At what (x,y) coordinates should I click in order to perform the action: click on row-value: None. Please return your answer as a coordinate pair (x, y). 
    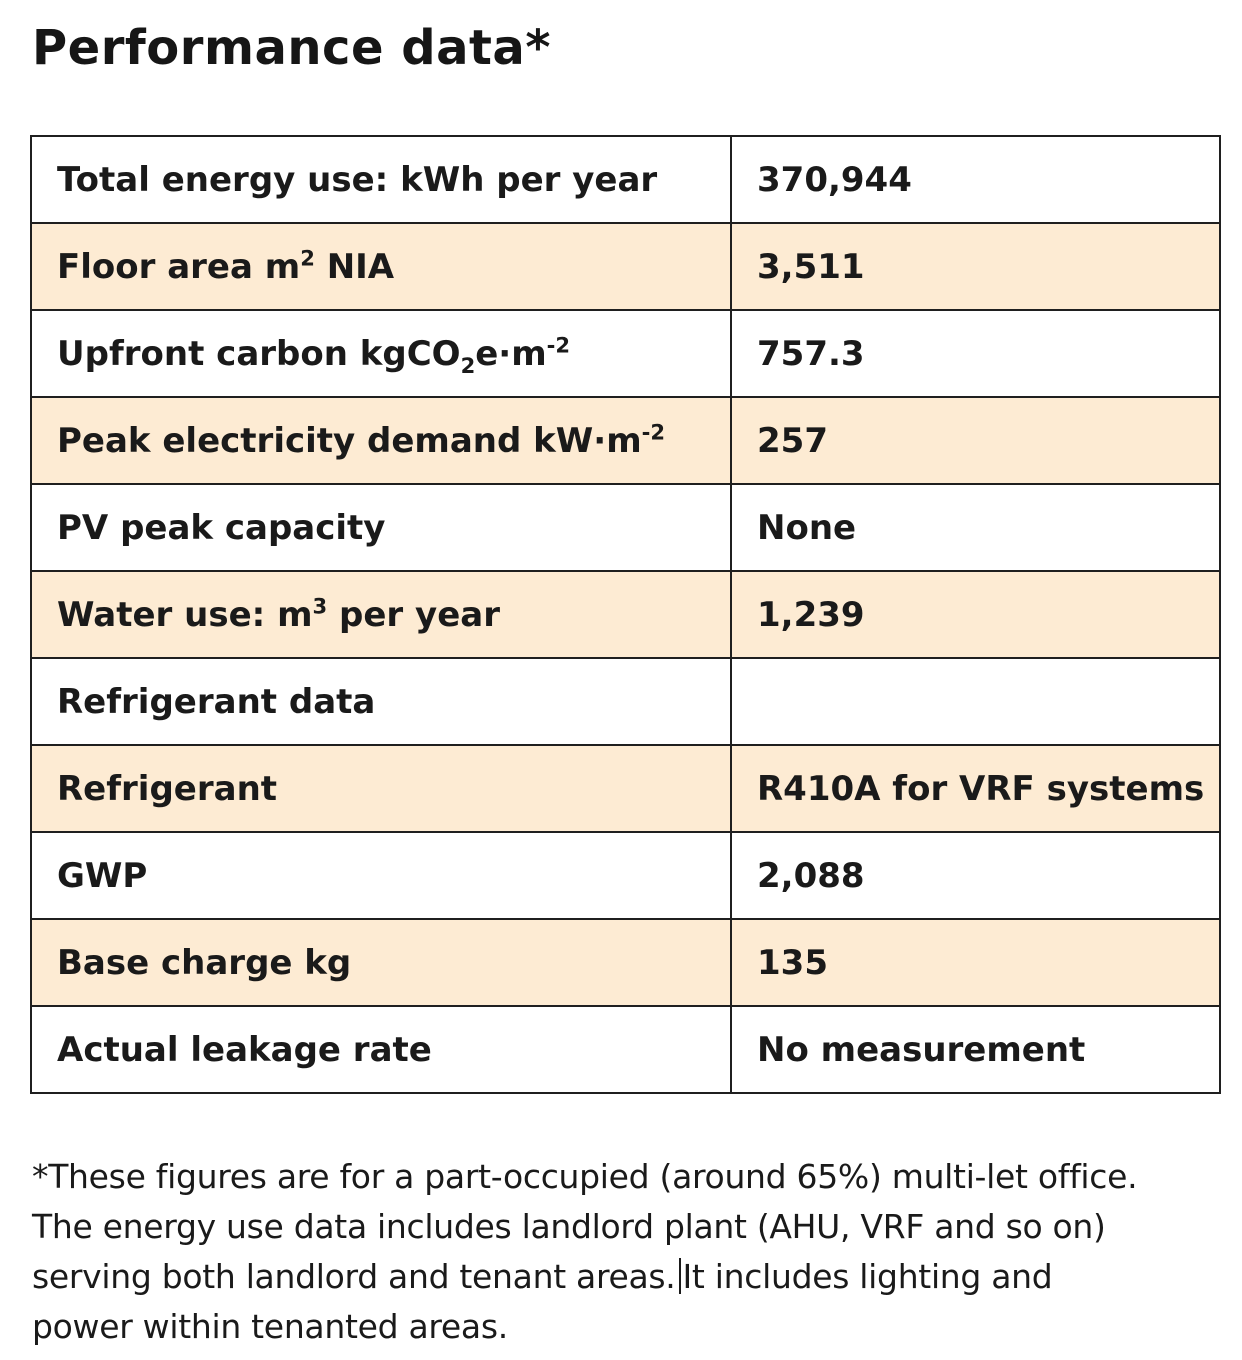
    Looking at the image, I should click on (975, 527).